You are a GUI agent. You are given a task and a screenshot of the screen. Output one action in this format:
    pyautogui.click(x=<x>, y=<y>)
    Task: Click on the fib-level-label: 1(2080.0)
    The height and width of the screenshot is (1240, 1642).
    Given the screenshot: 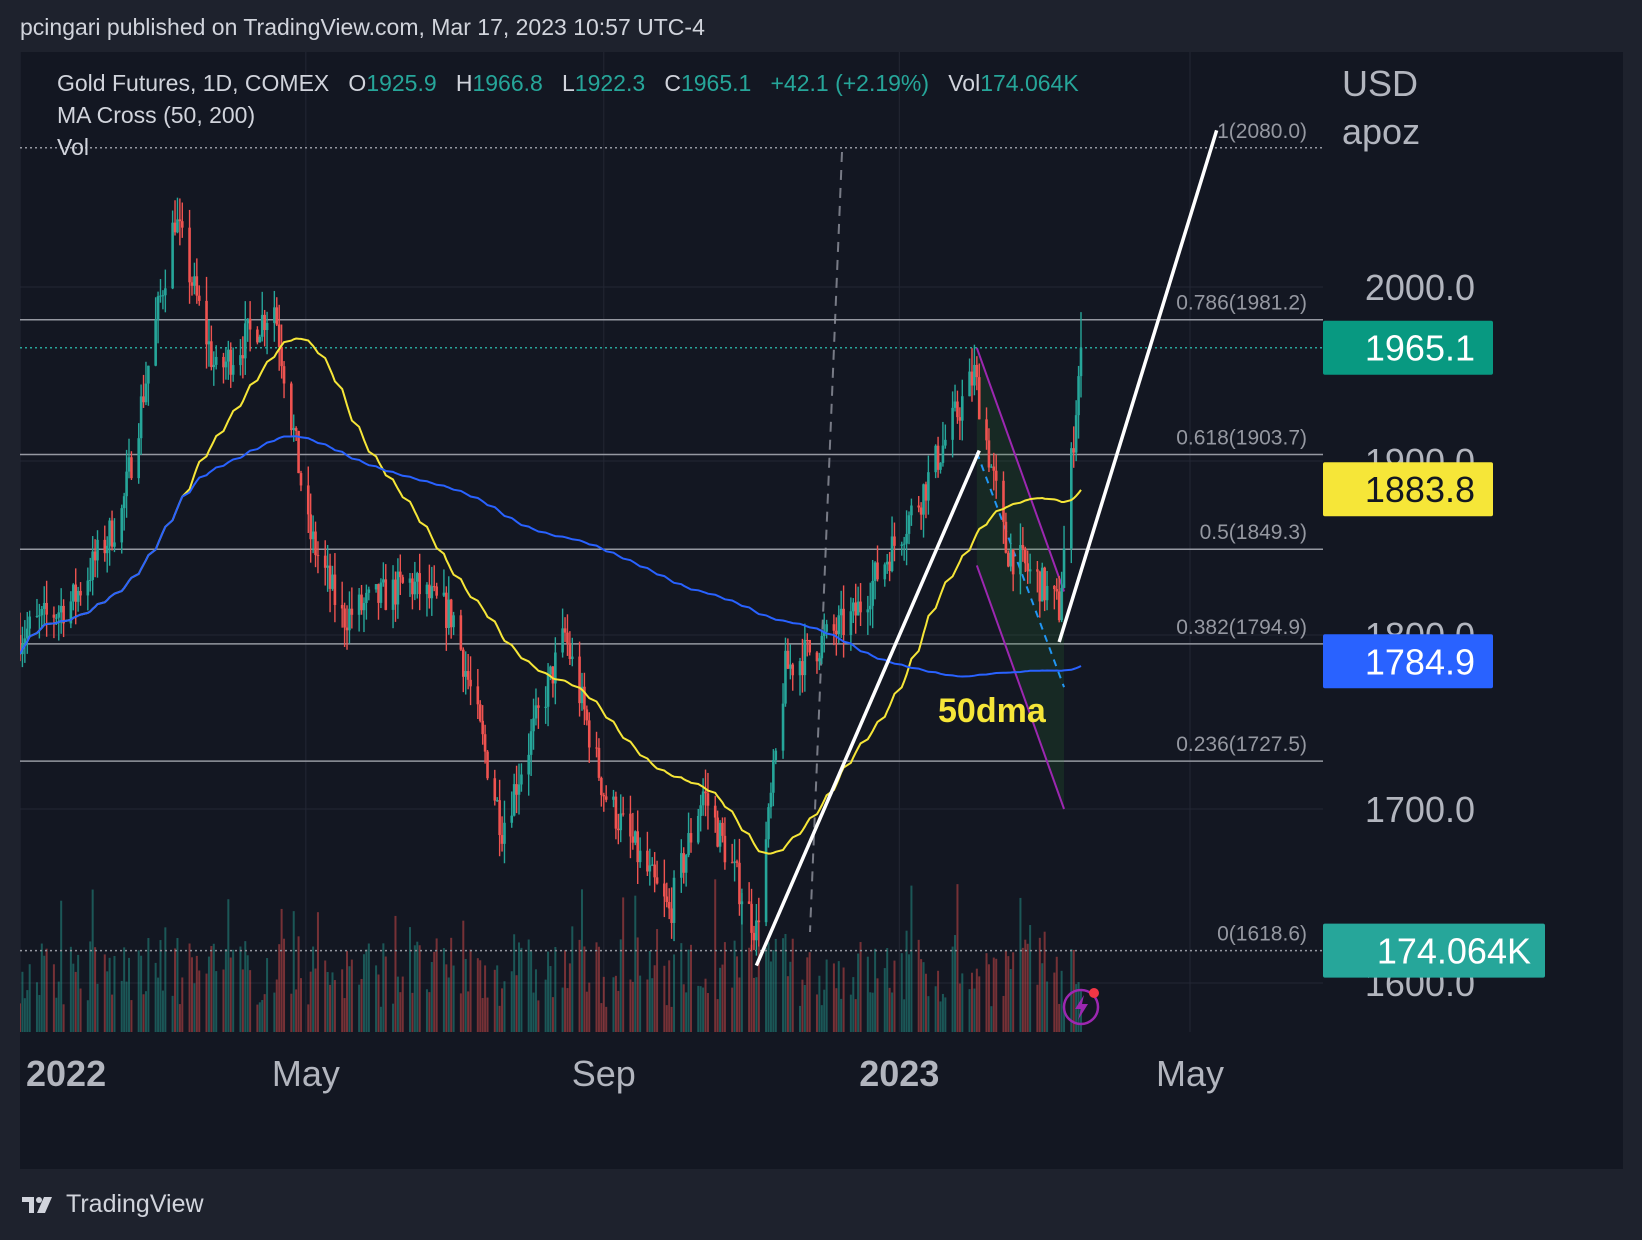 What is the action you would take?
    pyautogui.click(x=1262, y=131)
    